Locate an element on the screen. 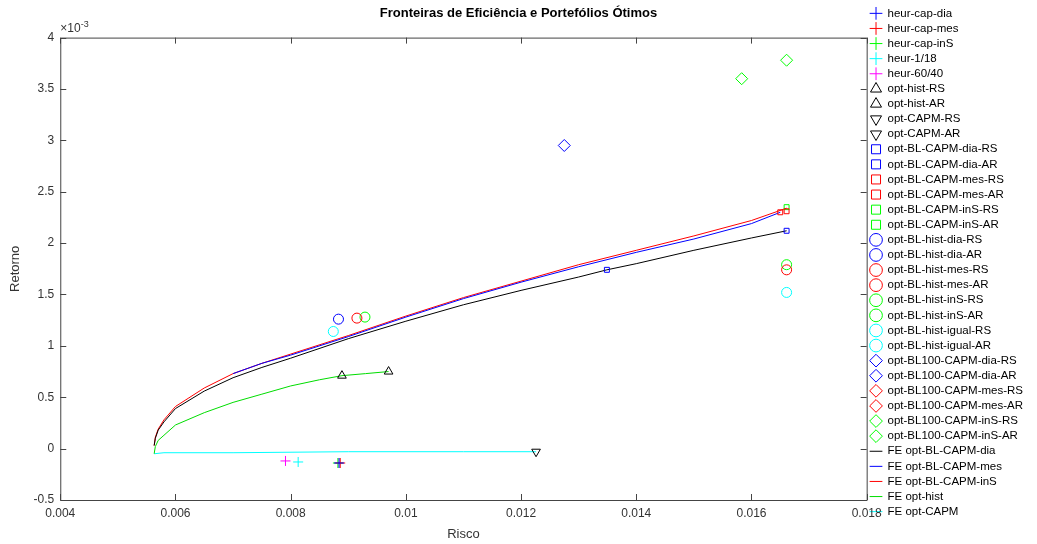  y-tick-label: 0.5 is located at coordinates (46, 396).